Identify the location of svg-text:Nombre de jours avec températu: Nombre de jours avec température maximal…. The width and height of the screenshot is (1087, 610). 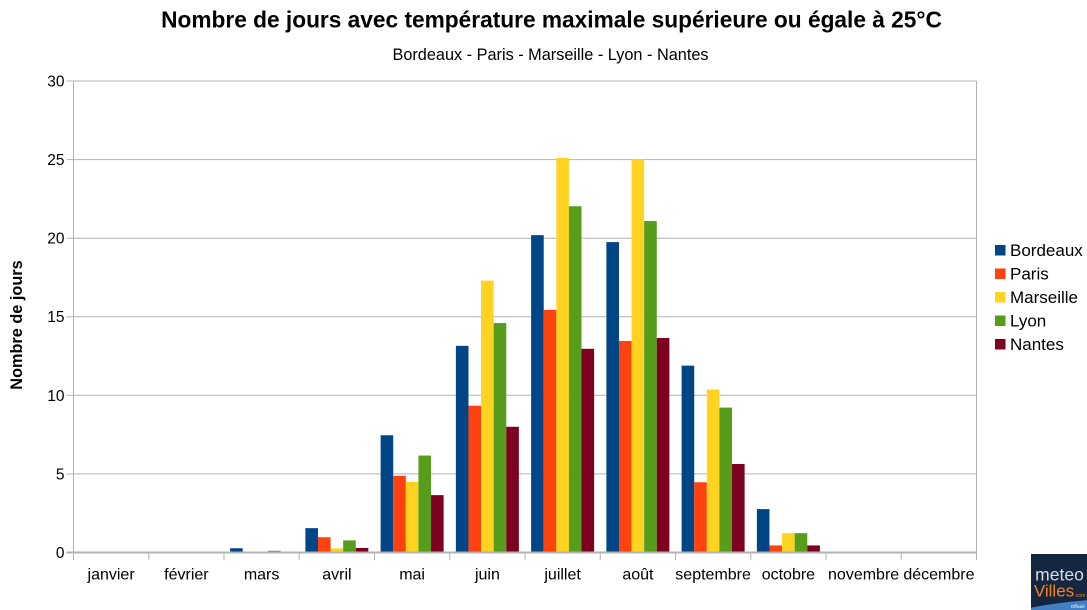
(551, 19).